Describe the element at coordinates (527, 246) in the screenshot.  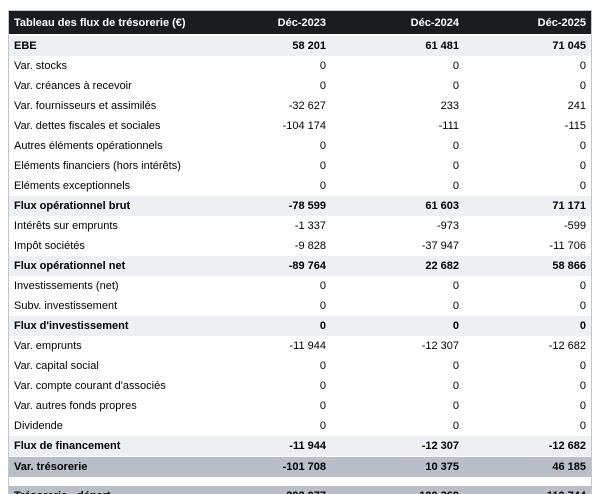
I see `row-value: -11 706` at that location.